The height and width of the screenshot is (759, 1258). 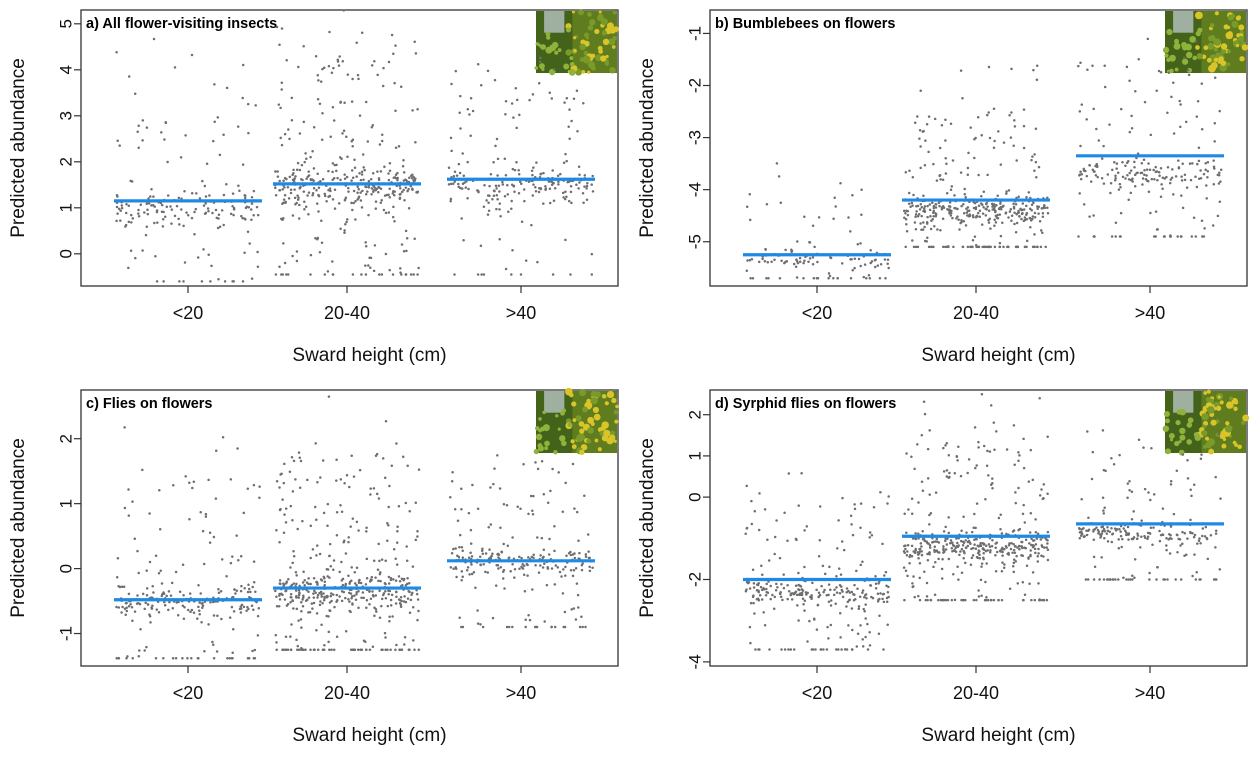 I want to click on flower-meadow-photo, so click(x=576, y=42).